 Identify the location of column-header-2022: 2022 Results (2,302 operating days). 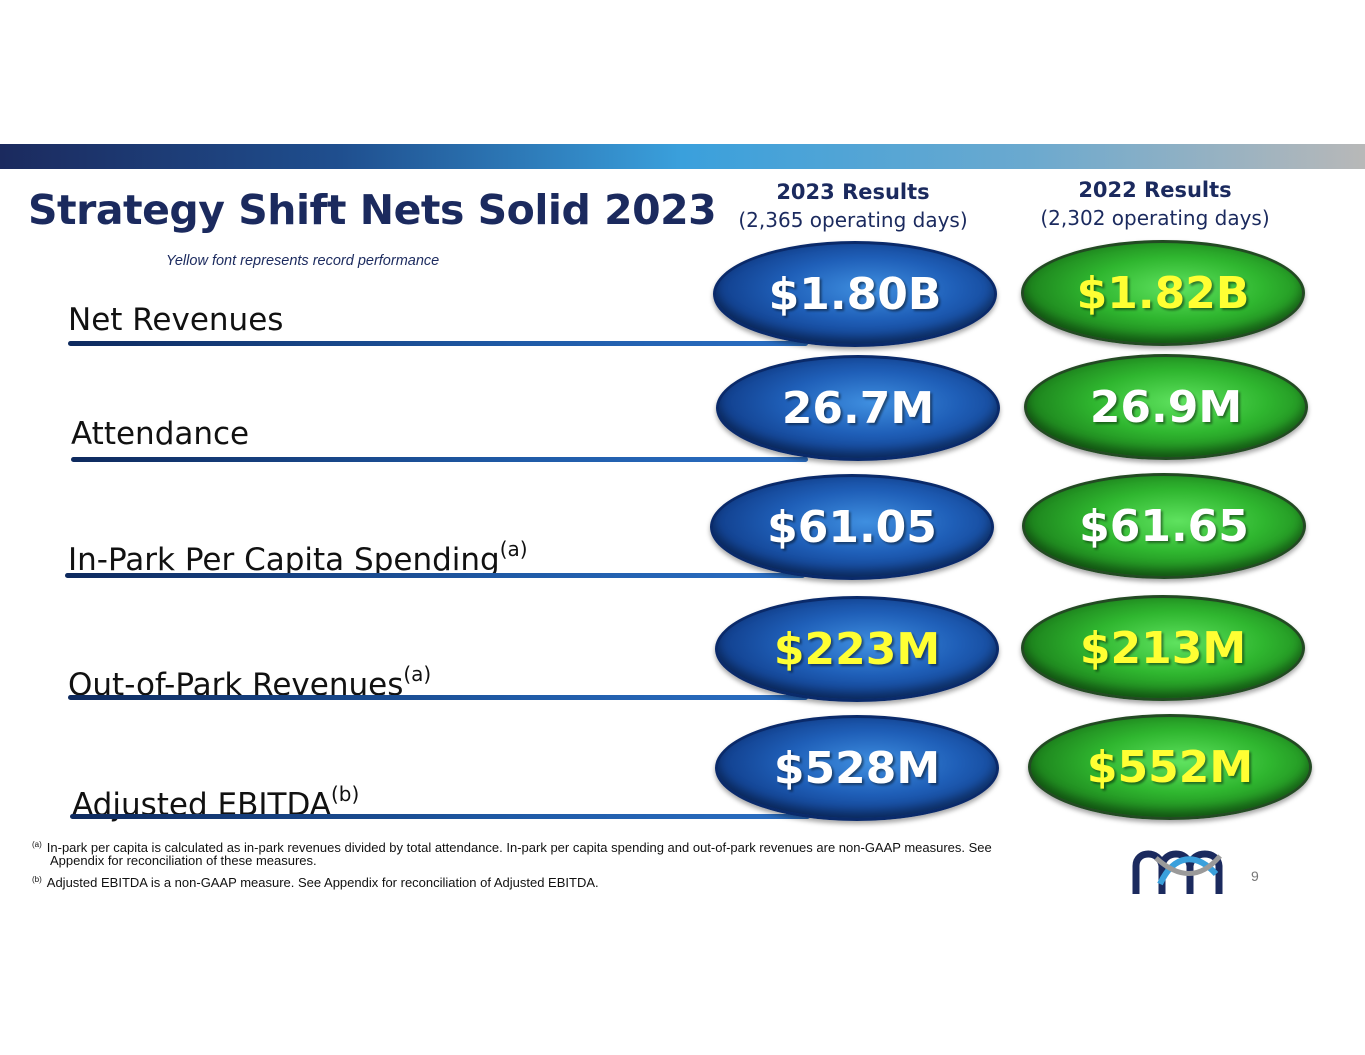
(1155, 204).